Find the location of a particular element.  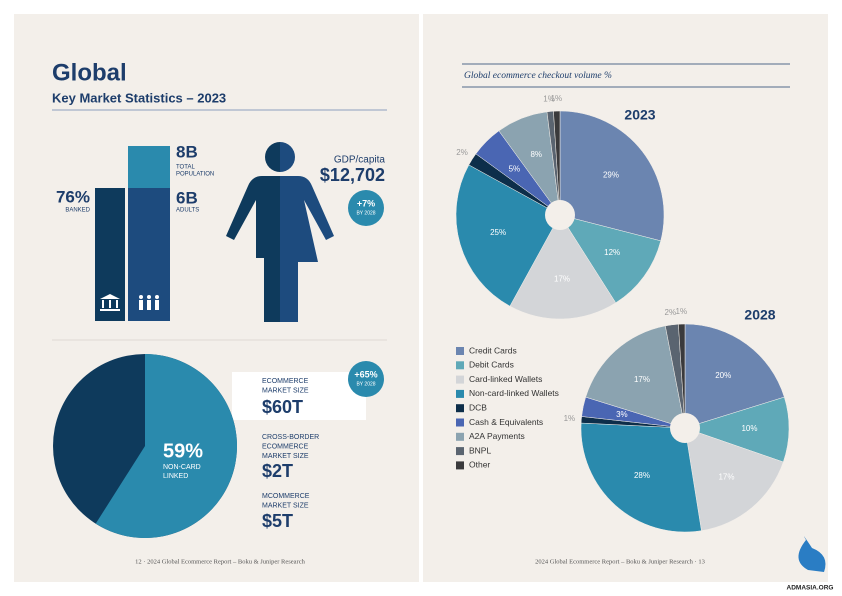

stat-value: 6B is located at coordinates (187, 197).